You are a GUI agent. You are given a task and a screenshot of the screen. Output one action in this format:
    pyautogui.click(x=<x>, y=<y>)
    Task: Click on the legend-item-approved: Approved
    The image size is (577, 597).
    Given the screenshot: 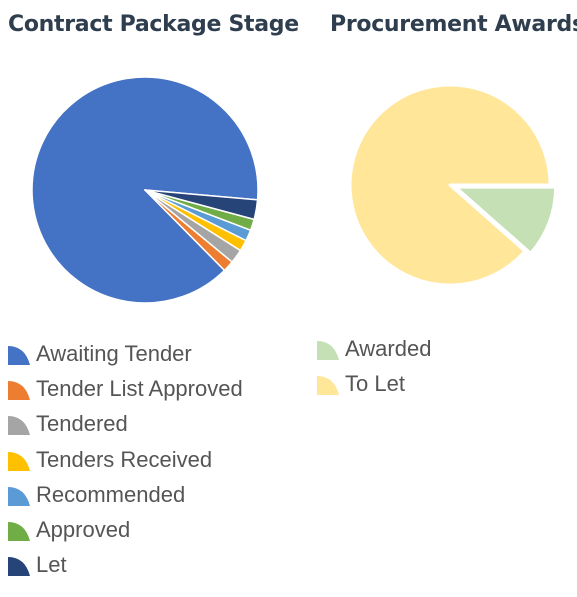 What is the action you would take?
    pyautogui.click(x=125, y=529)
    